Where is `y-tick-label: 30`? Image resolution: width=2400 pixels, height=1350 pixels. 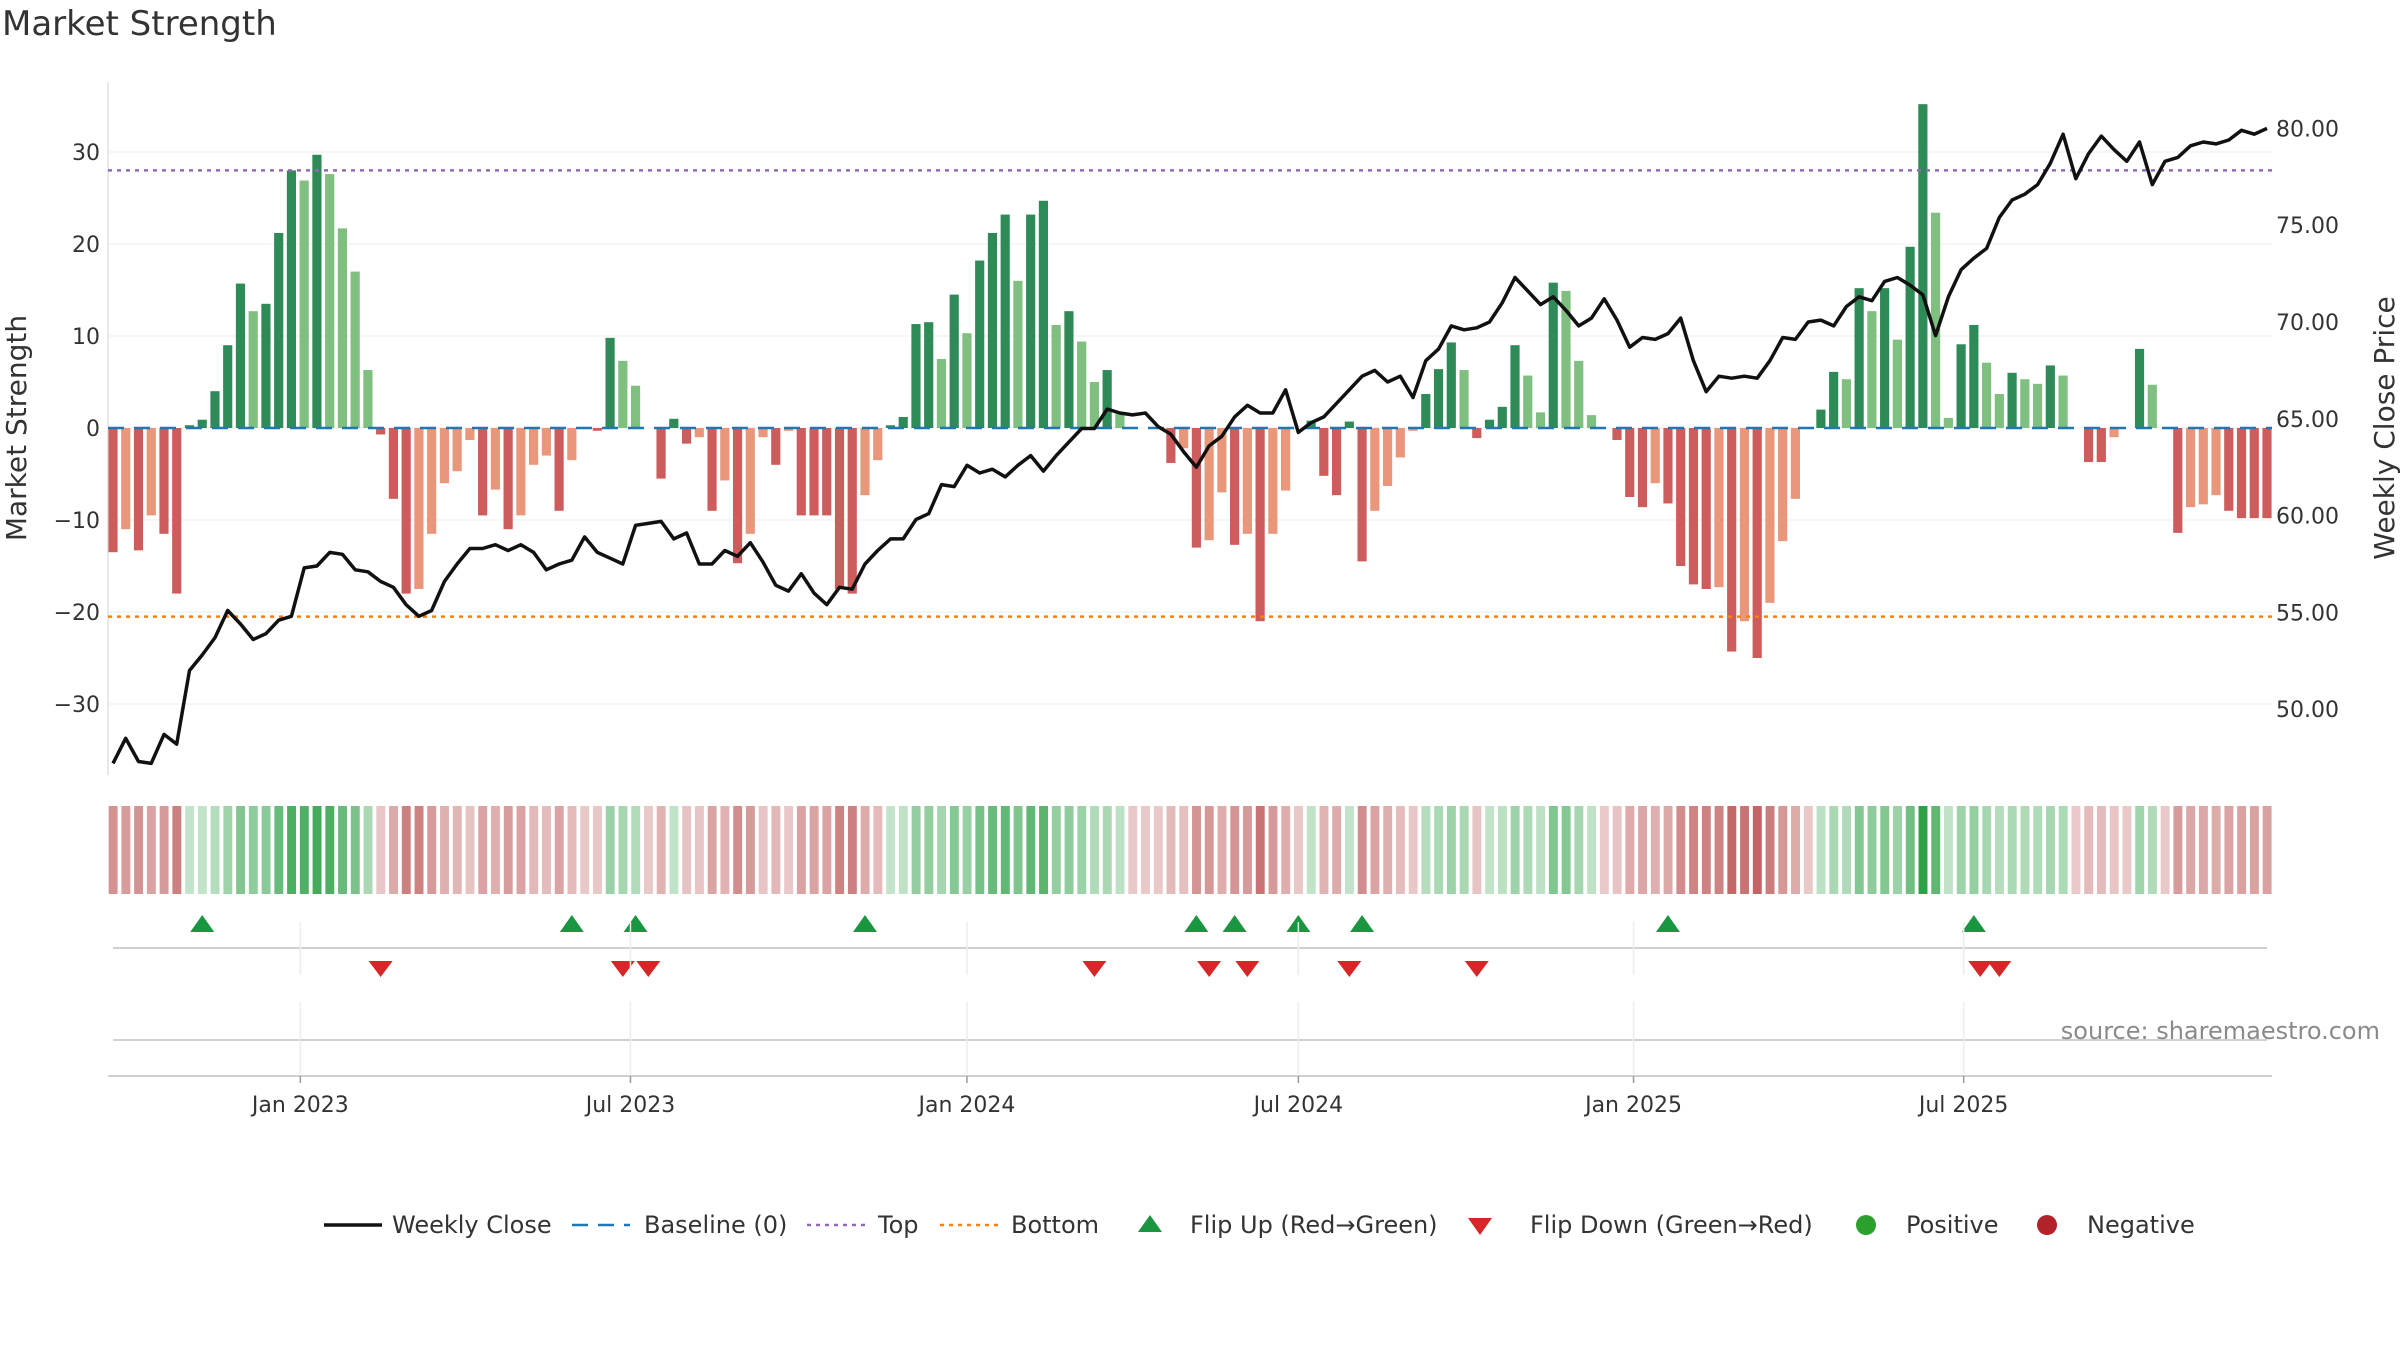 y-tick-label: 30 is located at coordinates (86, 153).